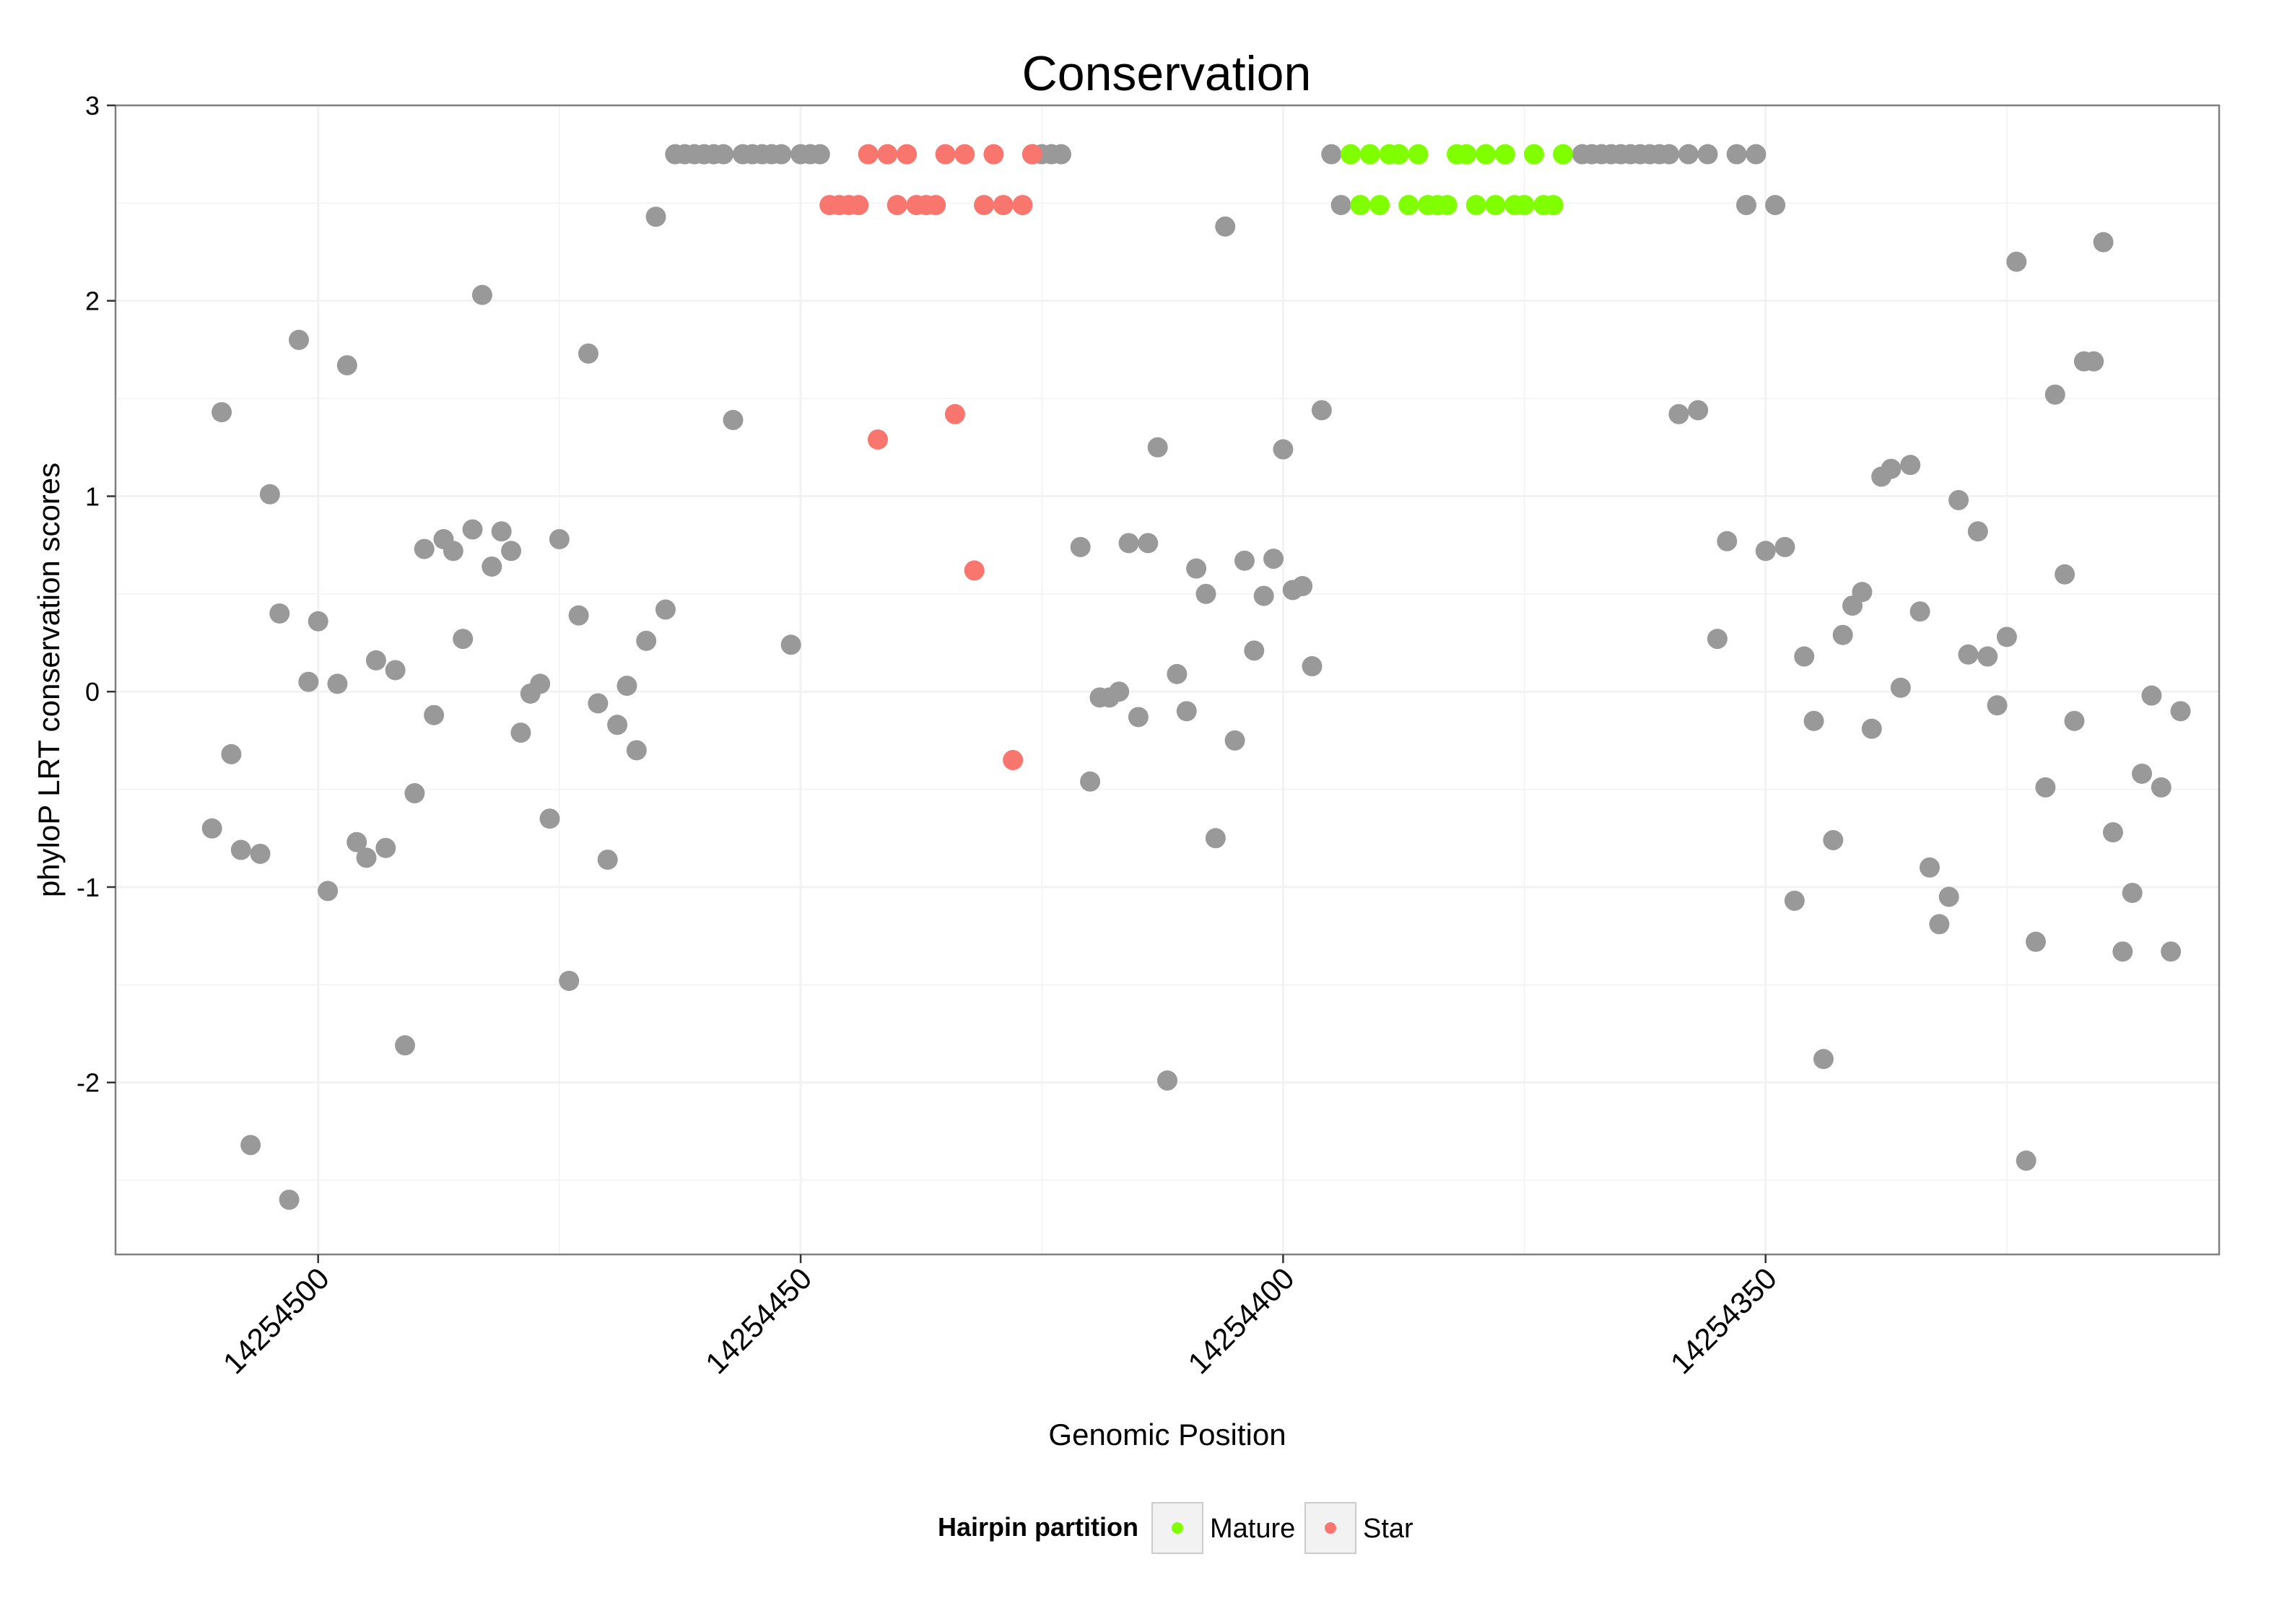 The height and width of the screenshot is (1624, 2274). What do you see at coordinates (1388, 1529) in the screenshot?
I see `legend-label-star: Star` at bounding box center [1388, 1529].